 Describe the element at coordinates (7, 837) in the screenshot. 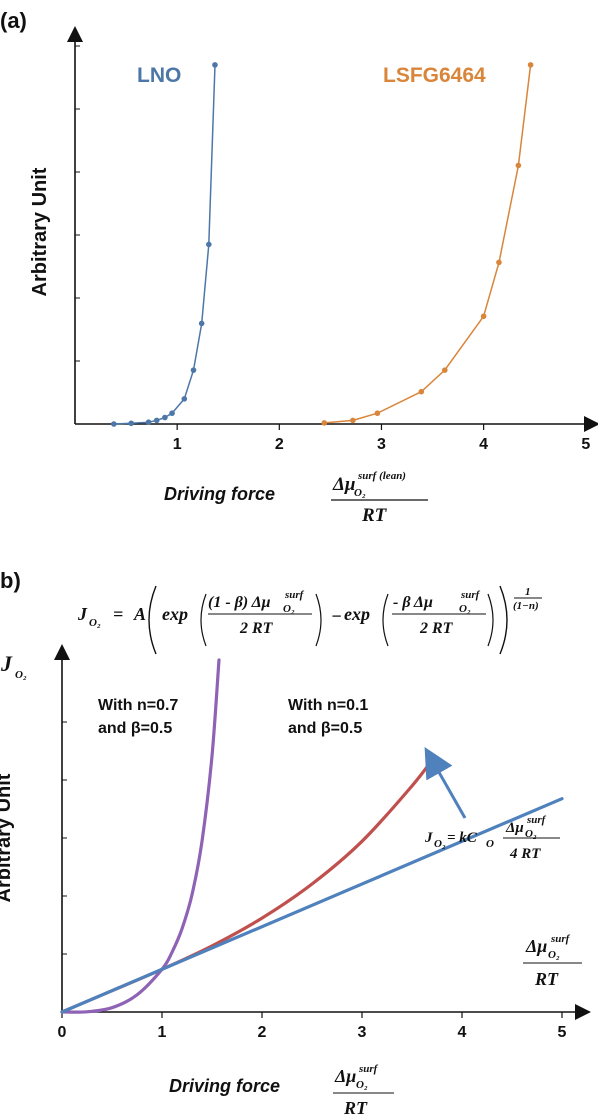

I see `panel-b-y-axis-title: Arbitrary Unit` at that location.